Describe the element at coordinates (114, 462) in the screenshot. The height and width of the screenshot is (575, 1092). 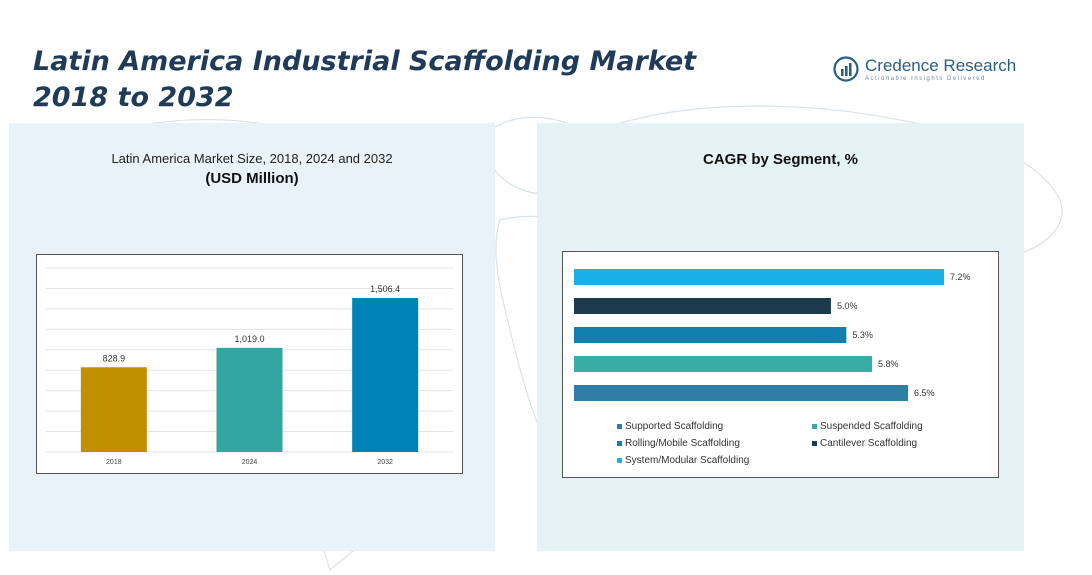
I see `x-tick-label: 2018` at that location.